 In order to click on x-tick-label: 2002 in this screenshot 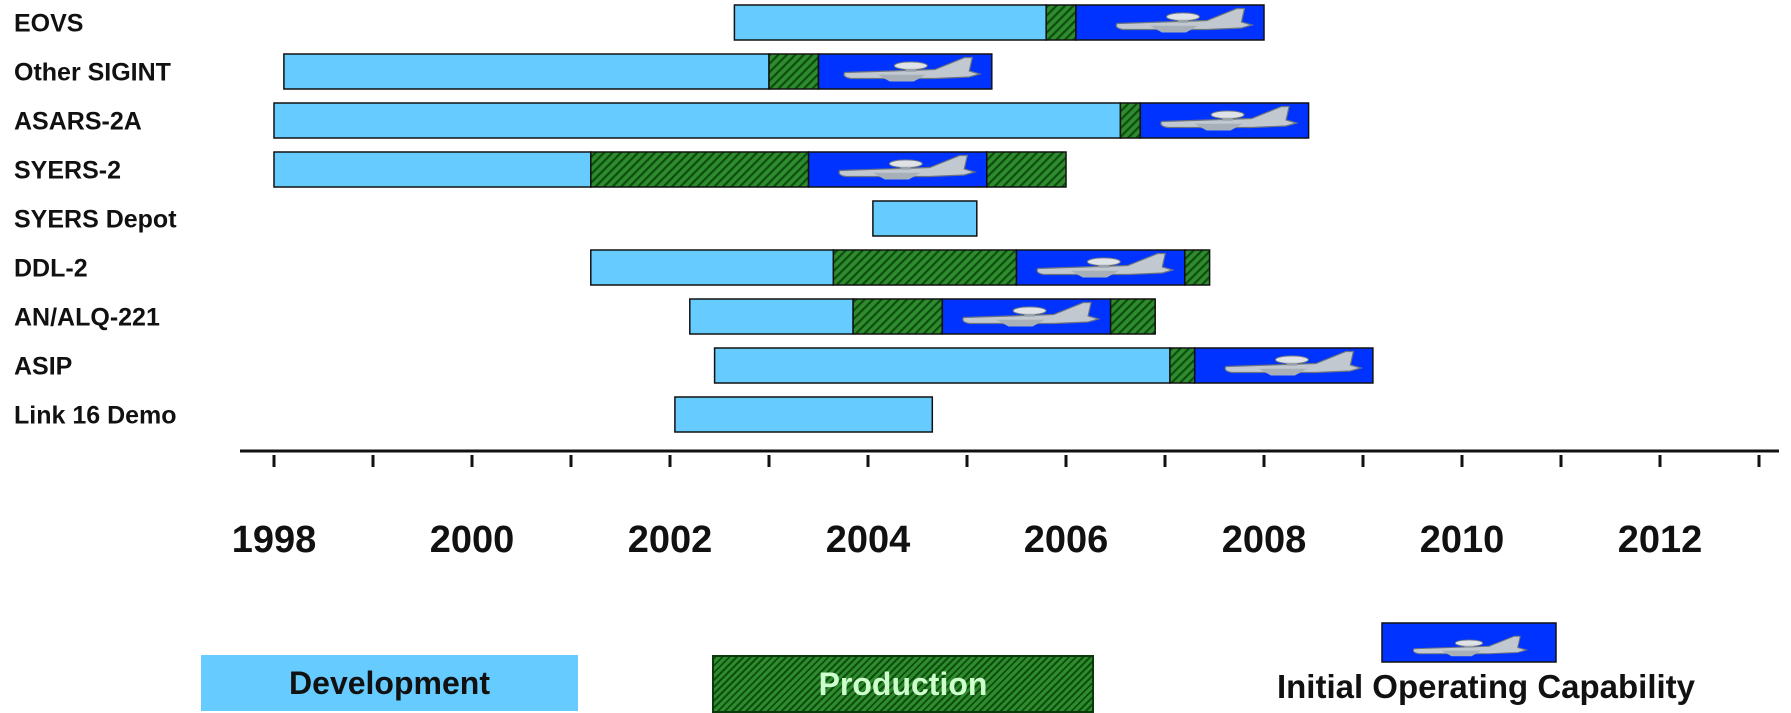, I will do `click(670, 540)`.